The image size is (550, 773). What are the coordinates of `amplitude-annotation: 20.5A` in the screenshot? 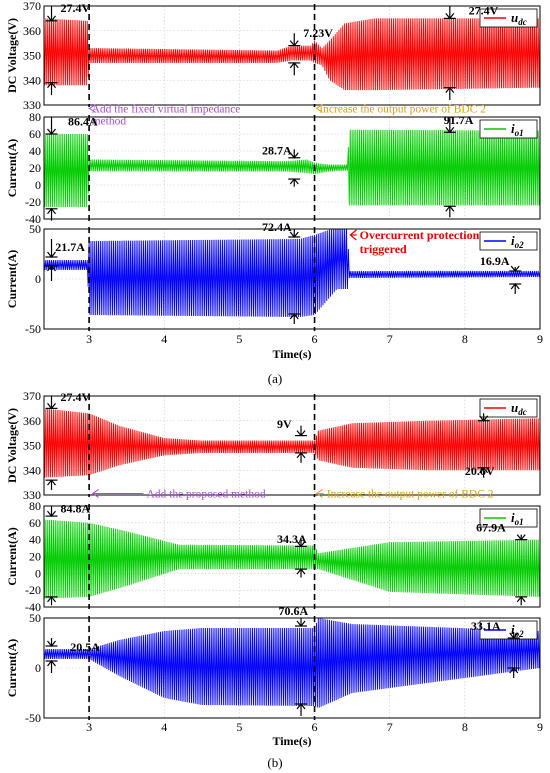 It's located at (85, 647).